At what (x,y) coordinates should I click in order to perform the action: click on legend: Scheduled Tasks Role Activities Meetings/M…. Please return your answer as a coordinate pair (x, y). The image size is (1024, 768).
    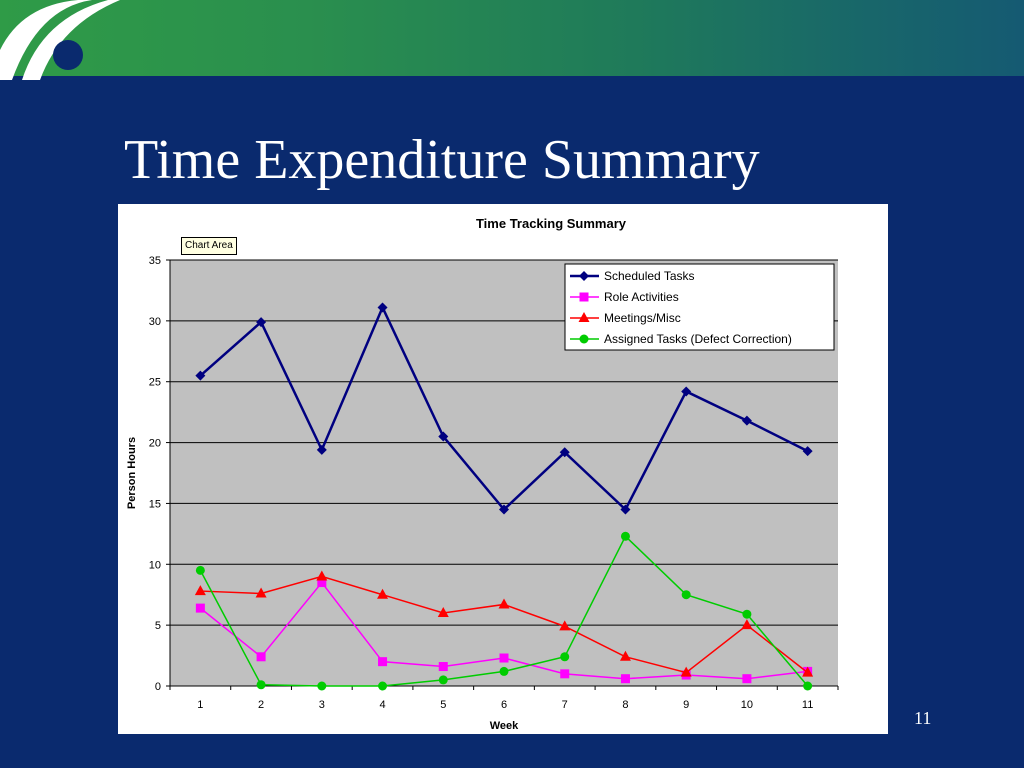
    Looking at the image, I should click on (699, 307).